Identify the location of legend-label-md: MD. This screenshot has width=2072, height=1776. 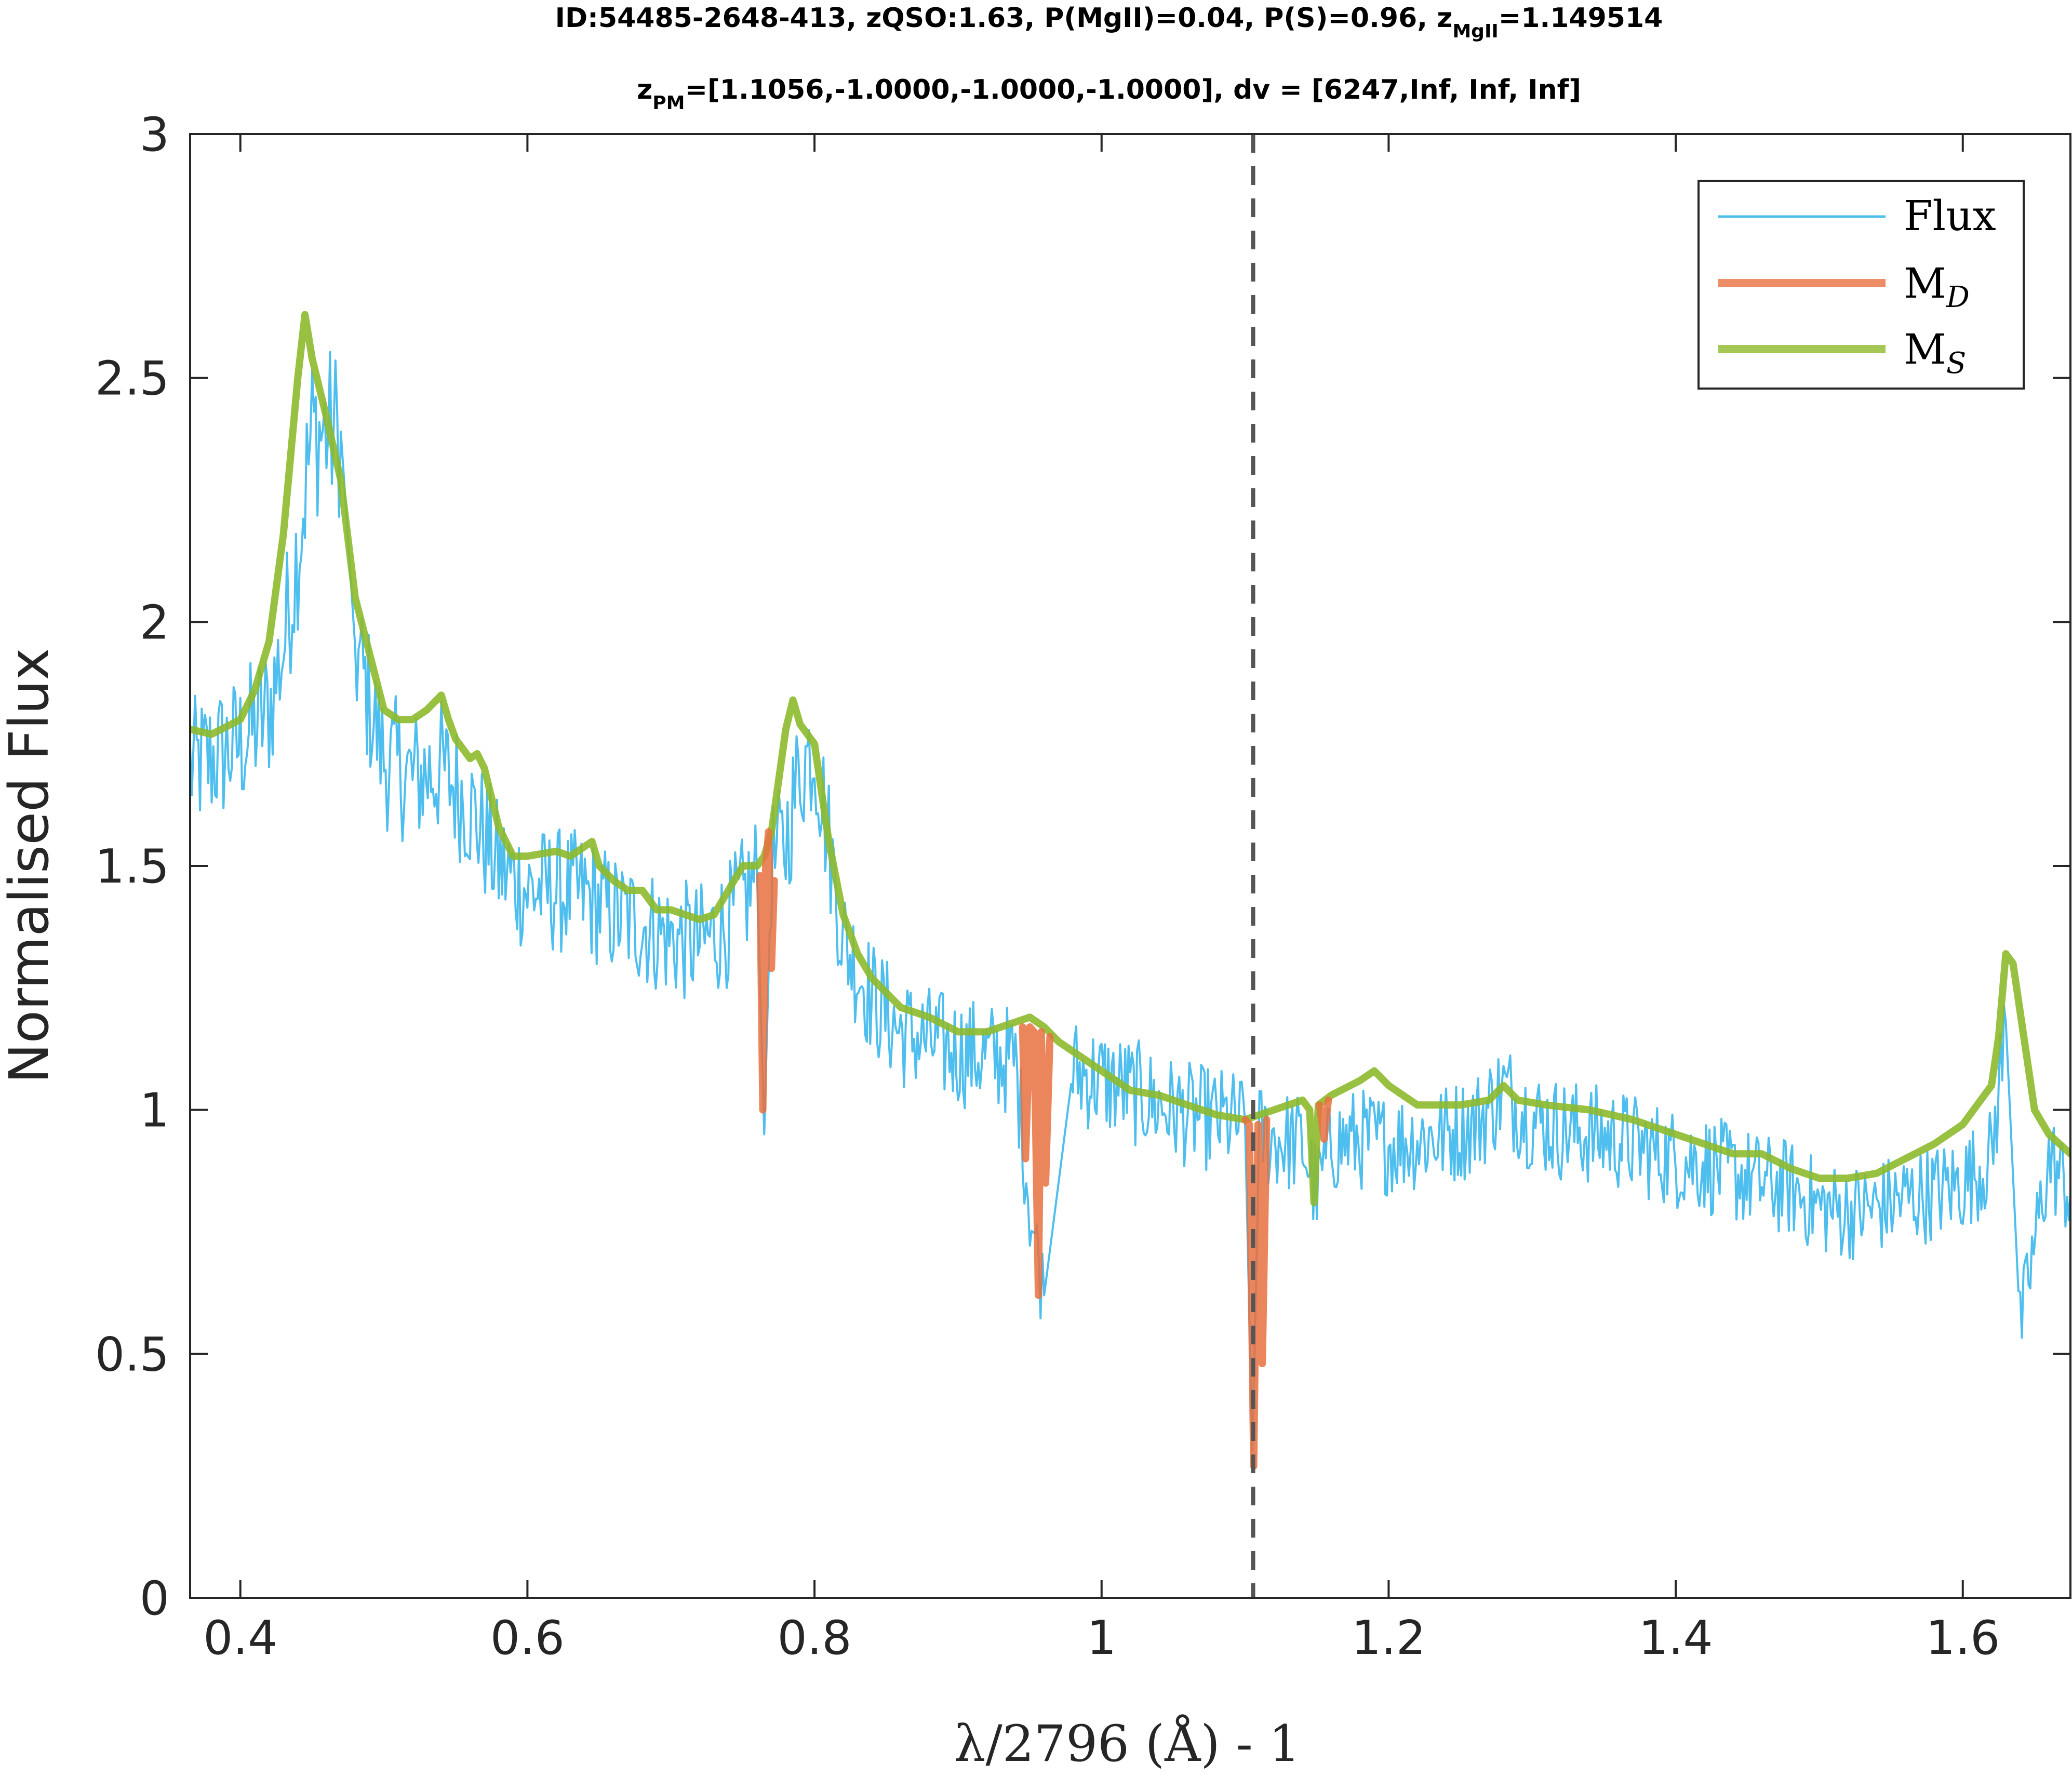
(1937, 287).